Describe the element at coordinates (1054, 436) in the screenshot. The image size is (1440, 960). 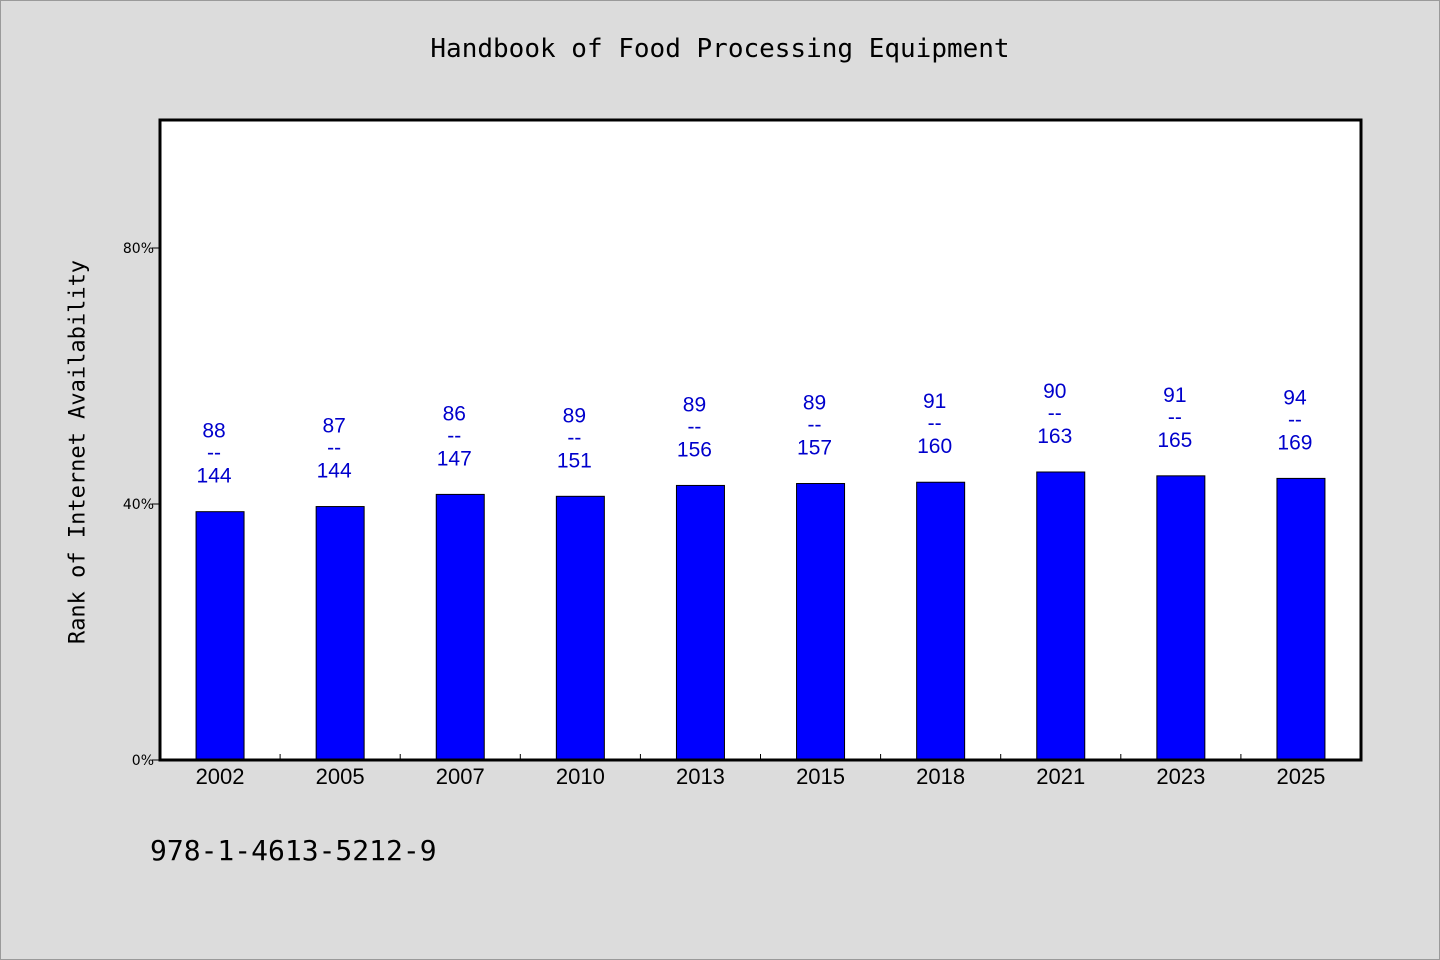
I see `data-label-bottom: 163` at that location.